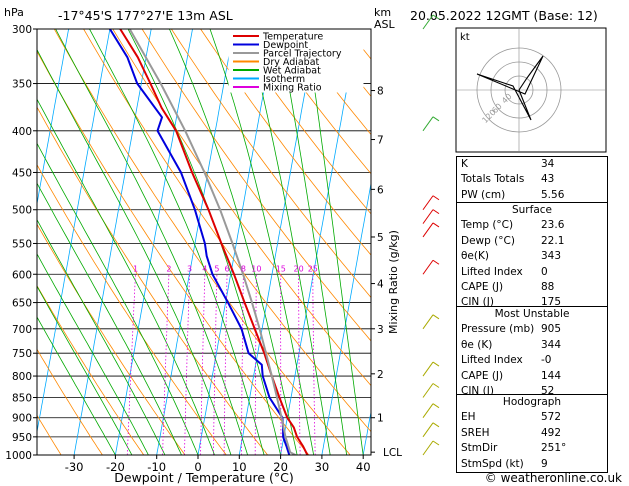  Describe the element at coordinates (22, 132) in the screenshot. I see `pressure-tick-label: 400` at that location.